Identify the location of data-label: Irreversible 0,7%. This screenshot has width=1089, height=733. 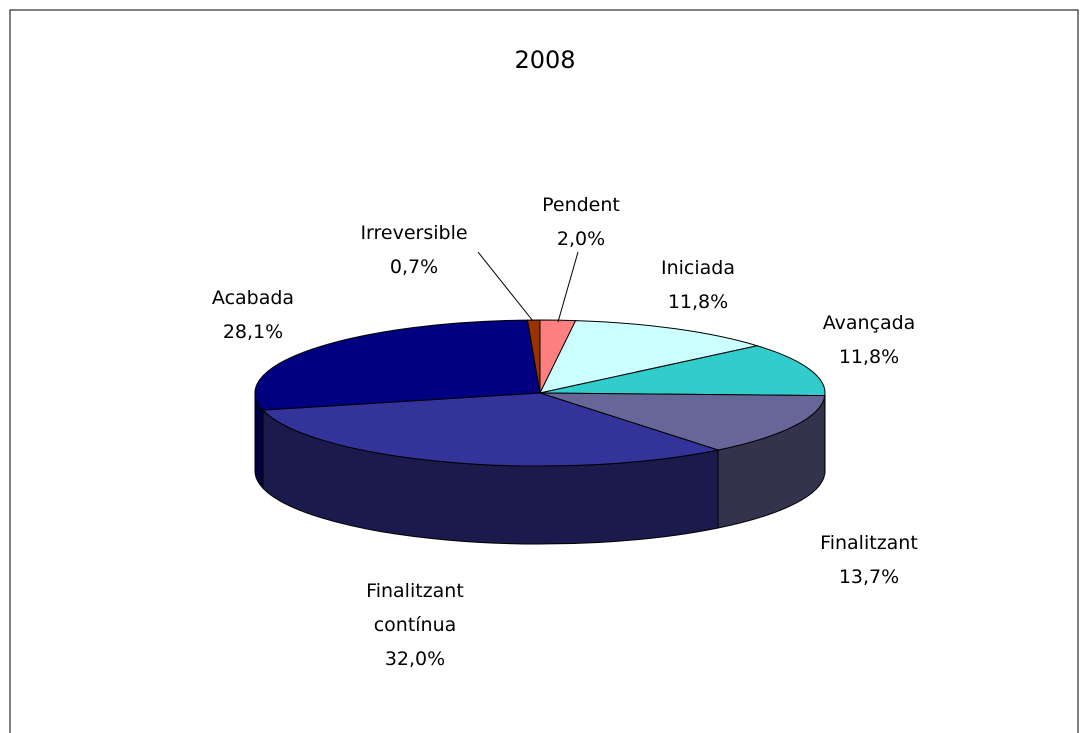
(414, 250).